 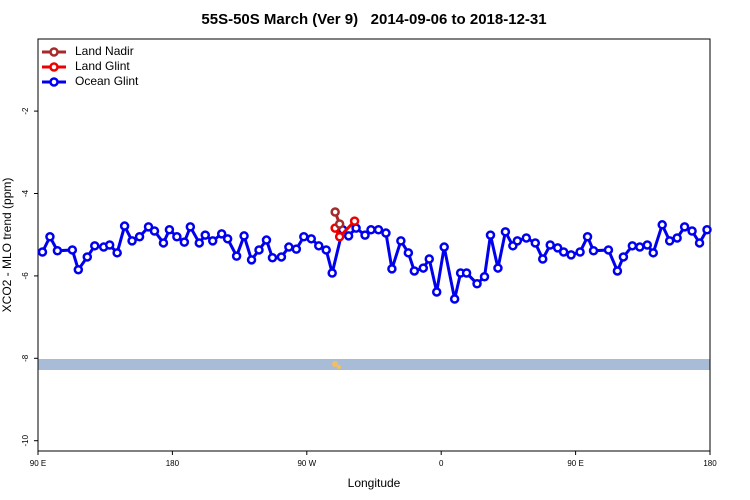 I want to click on surface-band, so click(x=374, y=364).